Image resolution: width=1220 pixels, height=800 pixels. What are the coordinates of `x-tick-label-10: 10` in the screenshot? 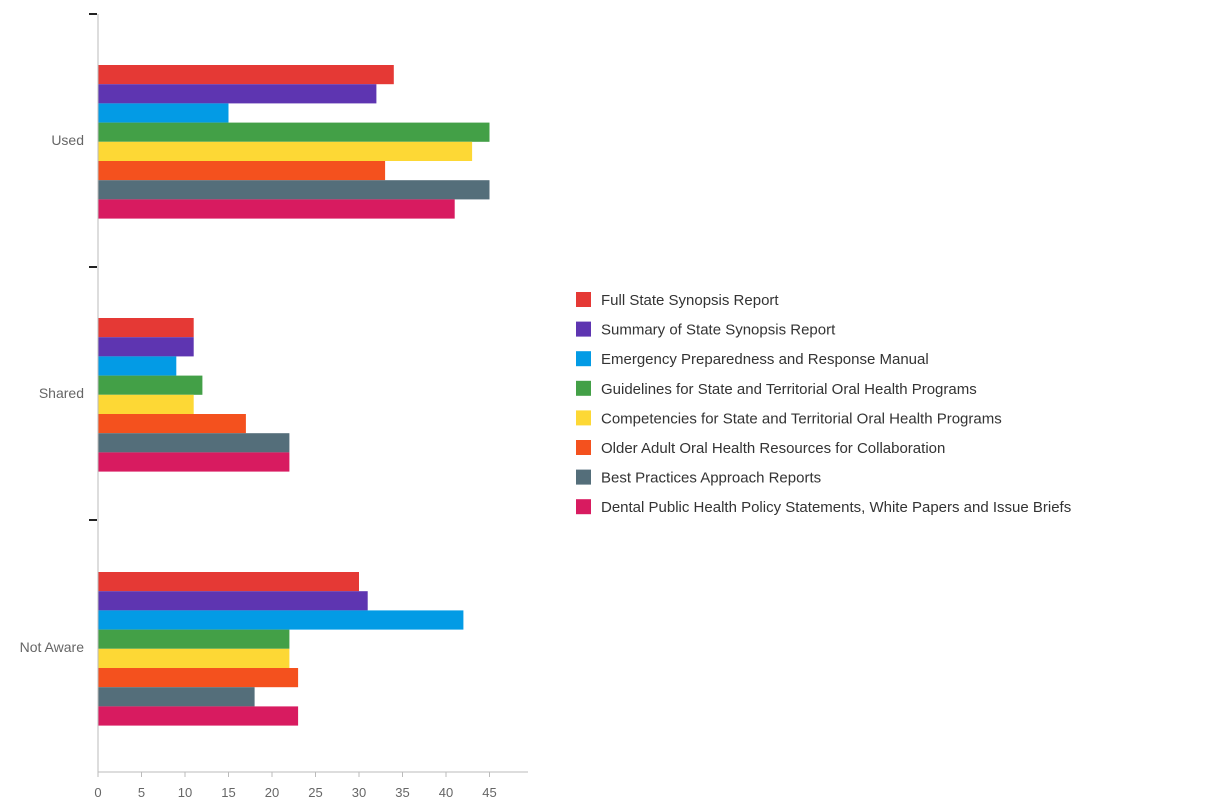 It's located at (185, 792).